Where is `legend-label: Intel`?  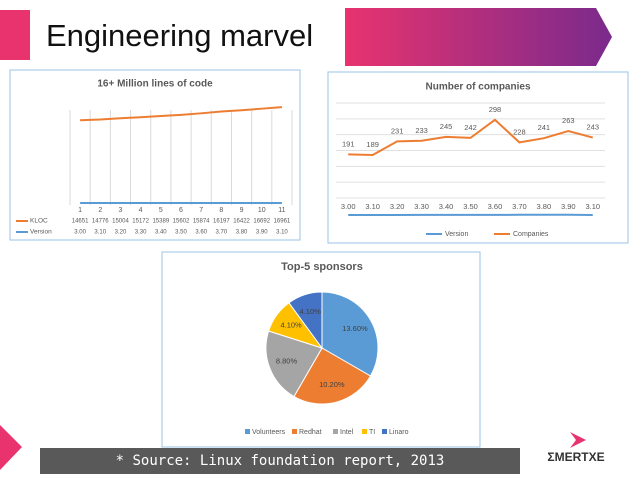 legend-label: Intel is located at coordinates (347, 432).